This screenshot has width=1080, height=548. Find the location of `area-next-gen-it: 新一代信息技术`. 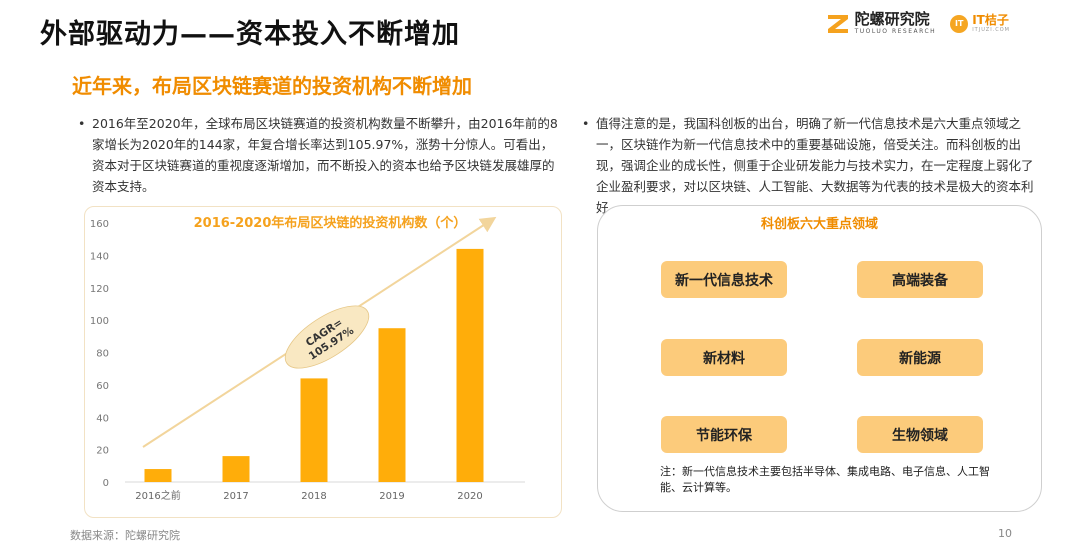

area-next-gen-it: 新一代信息技术 is located at coordinates (724, 279).